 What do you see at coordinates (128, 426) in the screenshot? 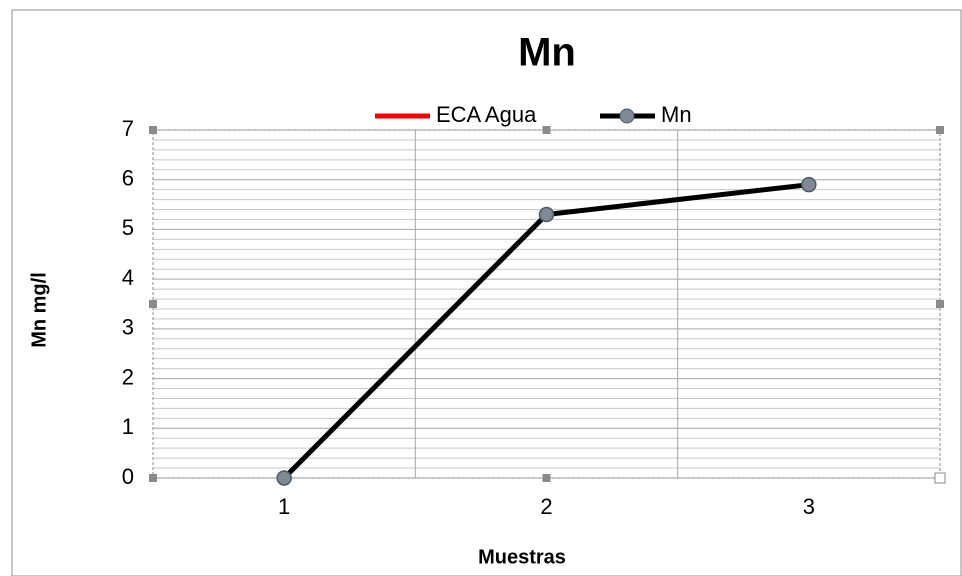
I see `y-tick-label: 1` at bounding box center [128, 426].